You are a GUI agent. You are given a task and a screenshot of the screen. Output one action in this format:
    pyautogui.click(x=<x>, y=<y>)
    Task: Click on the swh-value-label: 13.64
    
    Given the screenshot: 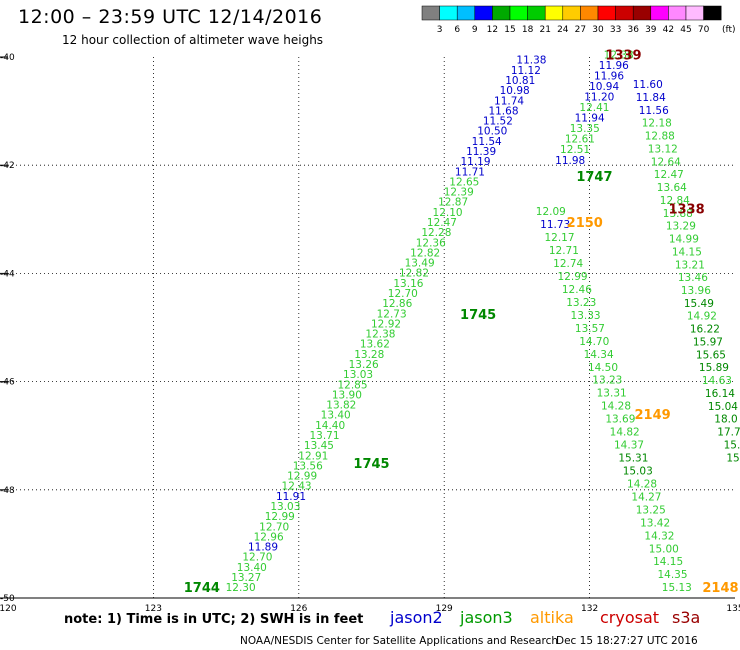 What is the action you would take?
    pyautogui.click(x=672, y=188)
    